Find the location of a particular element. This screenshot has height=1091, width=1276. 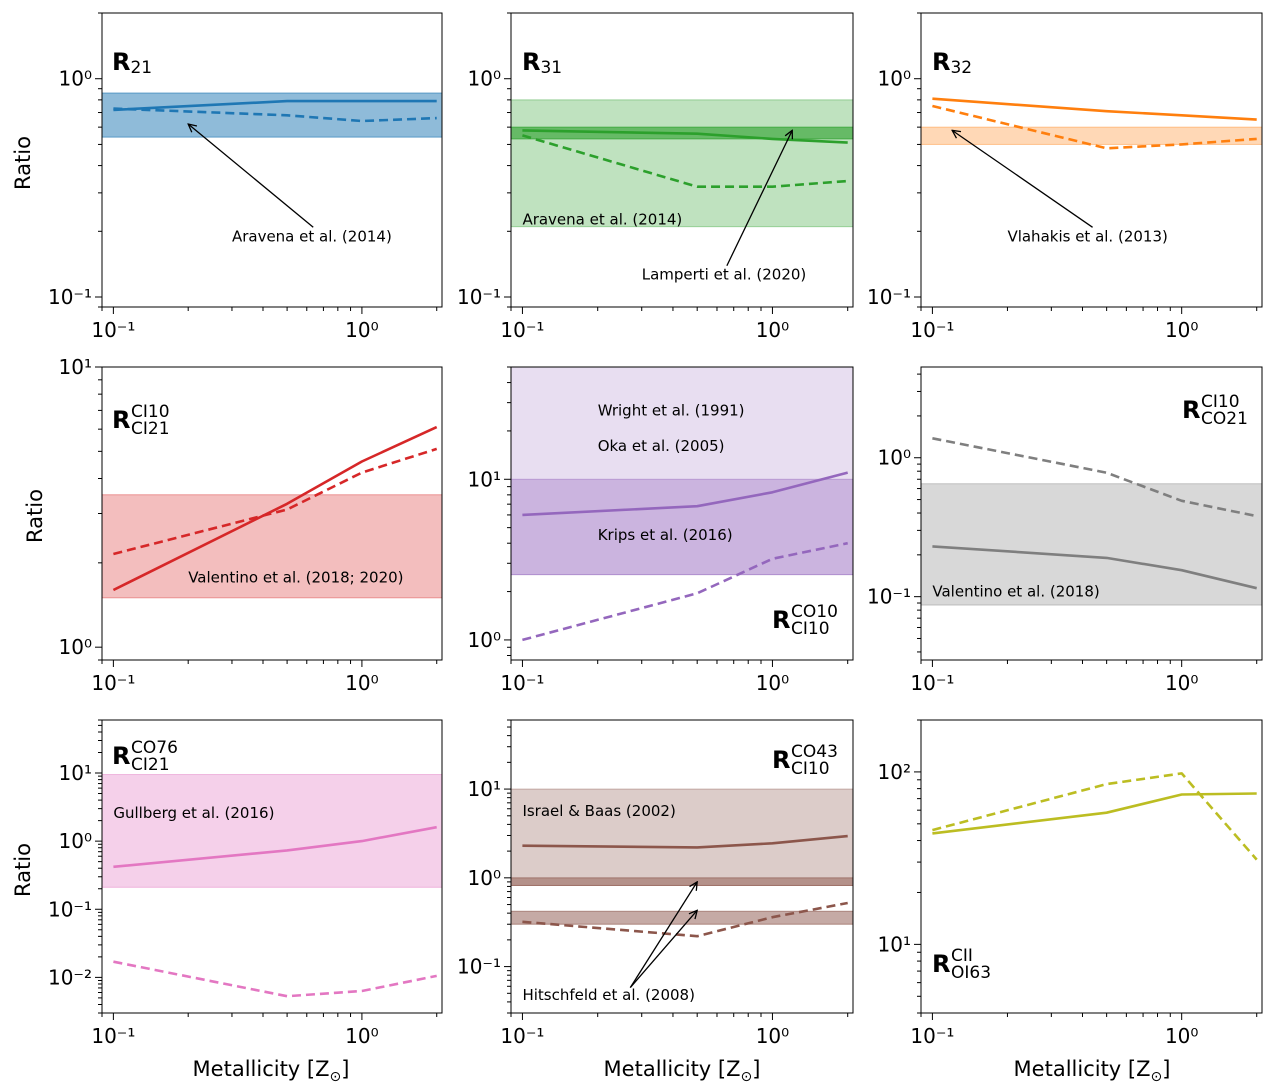

panel-label-sup: CII is located at coordinates (962, 956).